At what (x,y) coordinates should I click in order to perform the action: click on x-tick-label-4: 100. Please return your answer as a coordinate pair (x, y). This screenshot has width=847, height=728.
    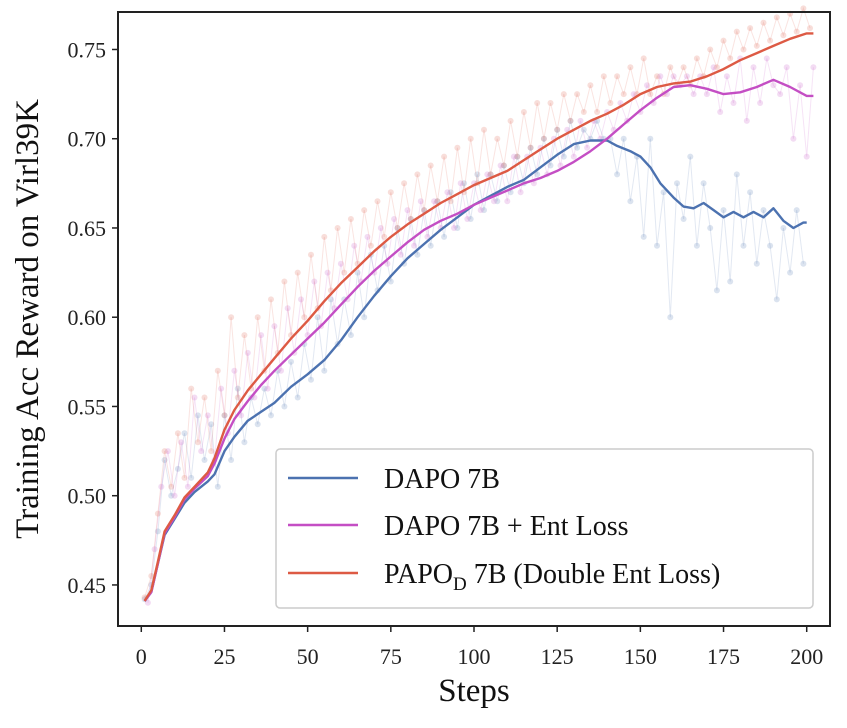
    Looking at the image, I should click on (474, 656).